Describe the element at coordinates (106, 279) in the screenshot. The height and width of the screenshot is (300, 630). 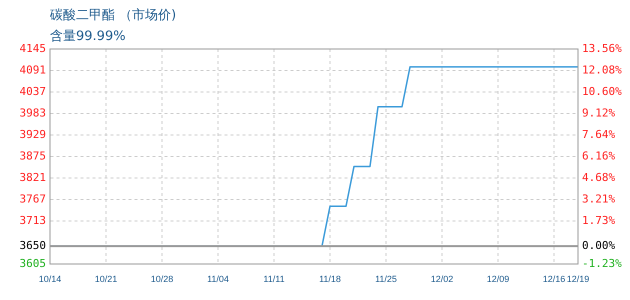
I see `x-tick-label: 10/21` at that location.